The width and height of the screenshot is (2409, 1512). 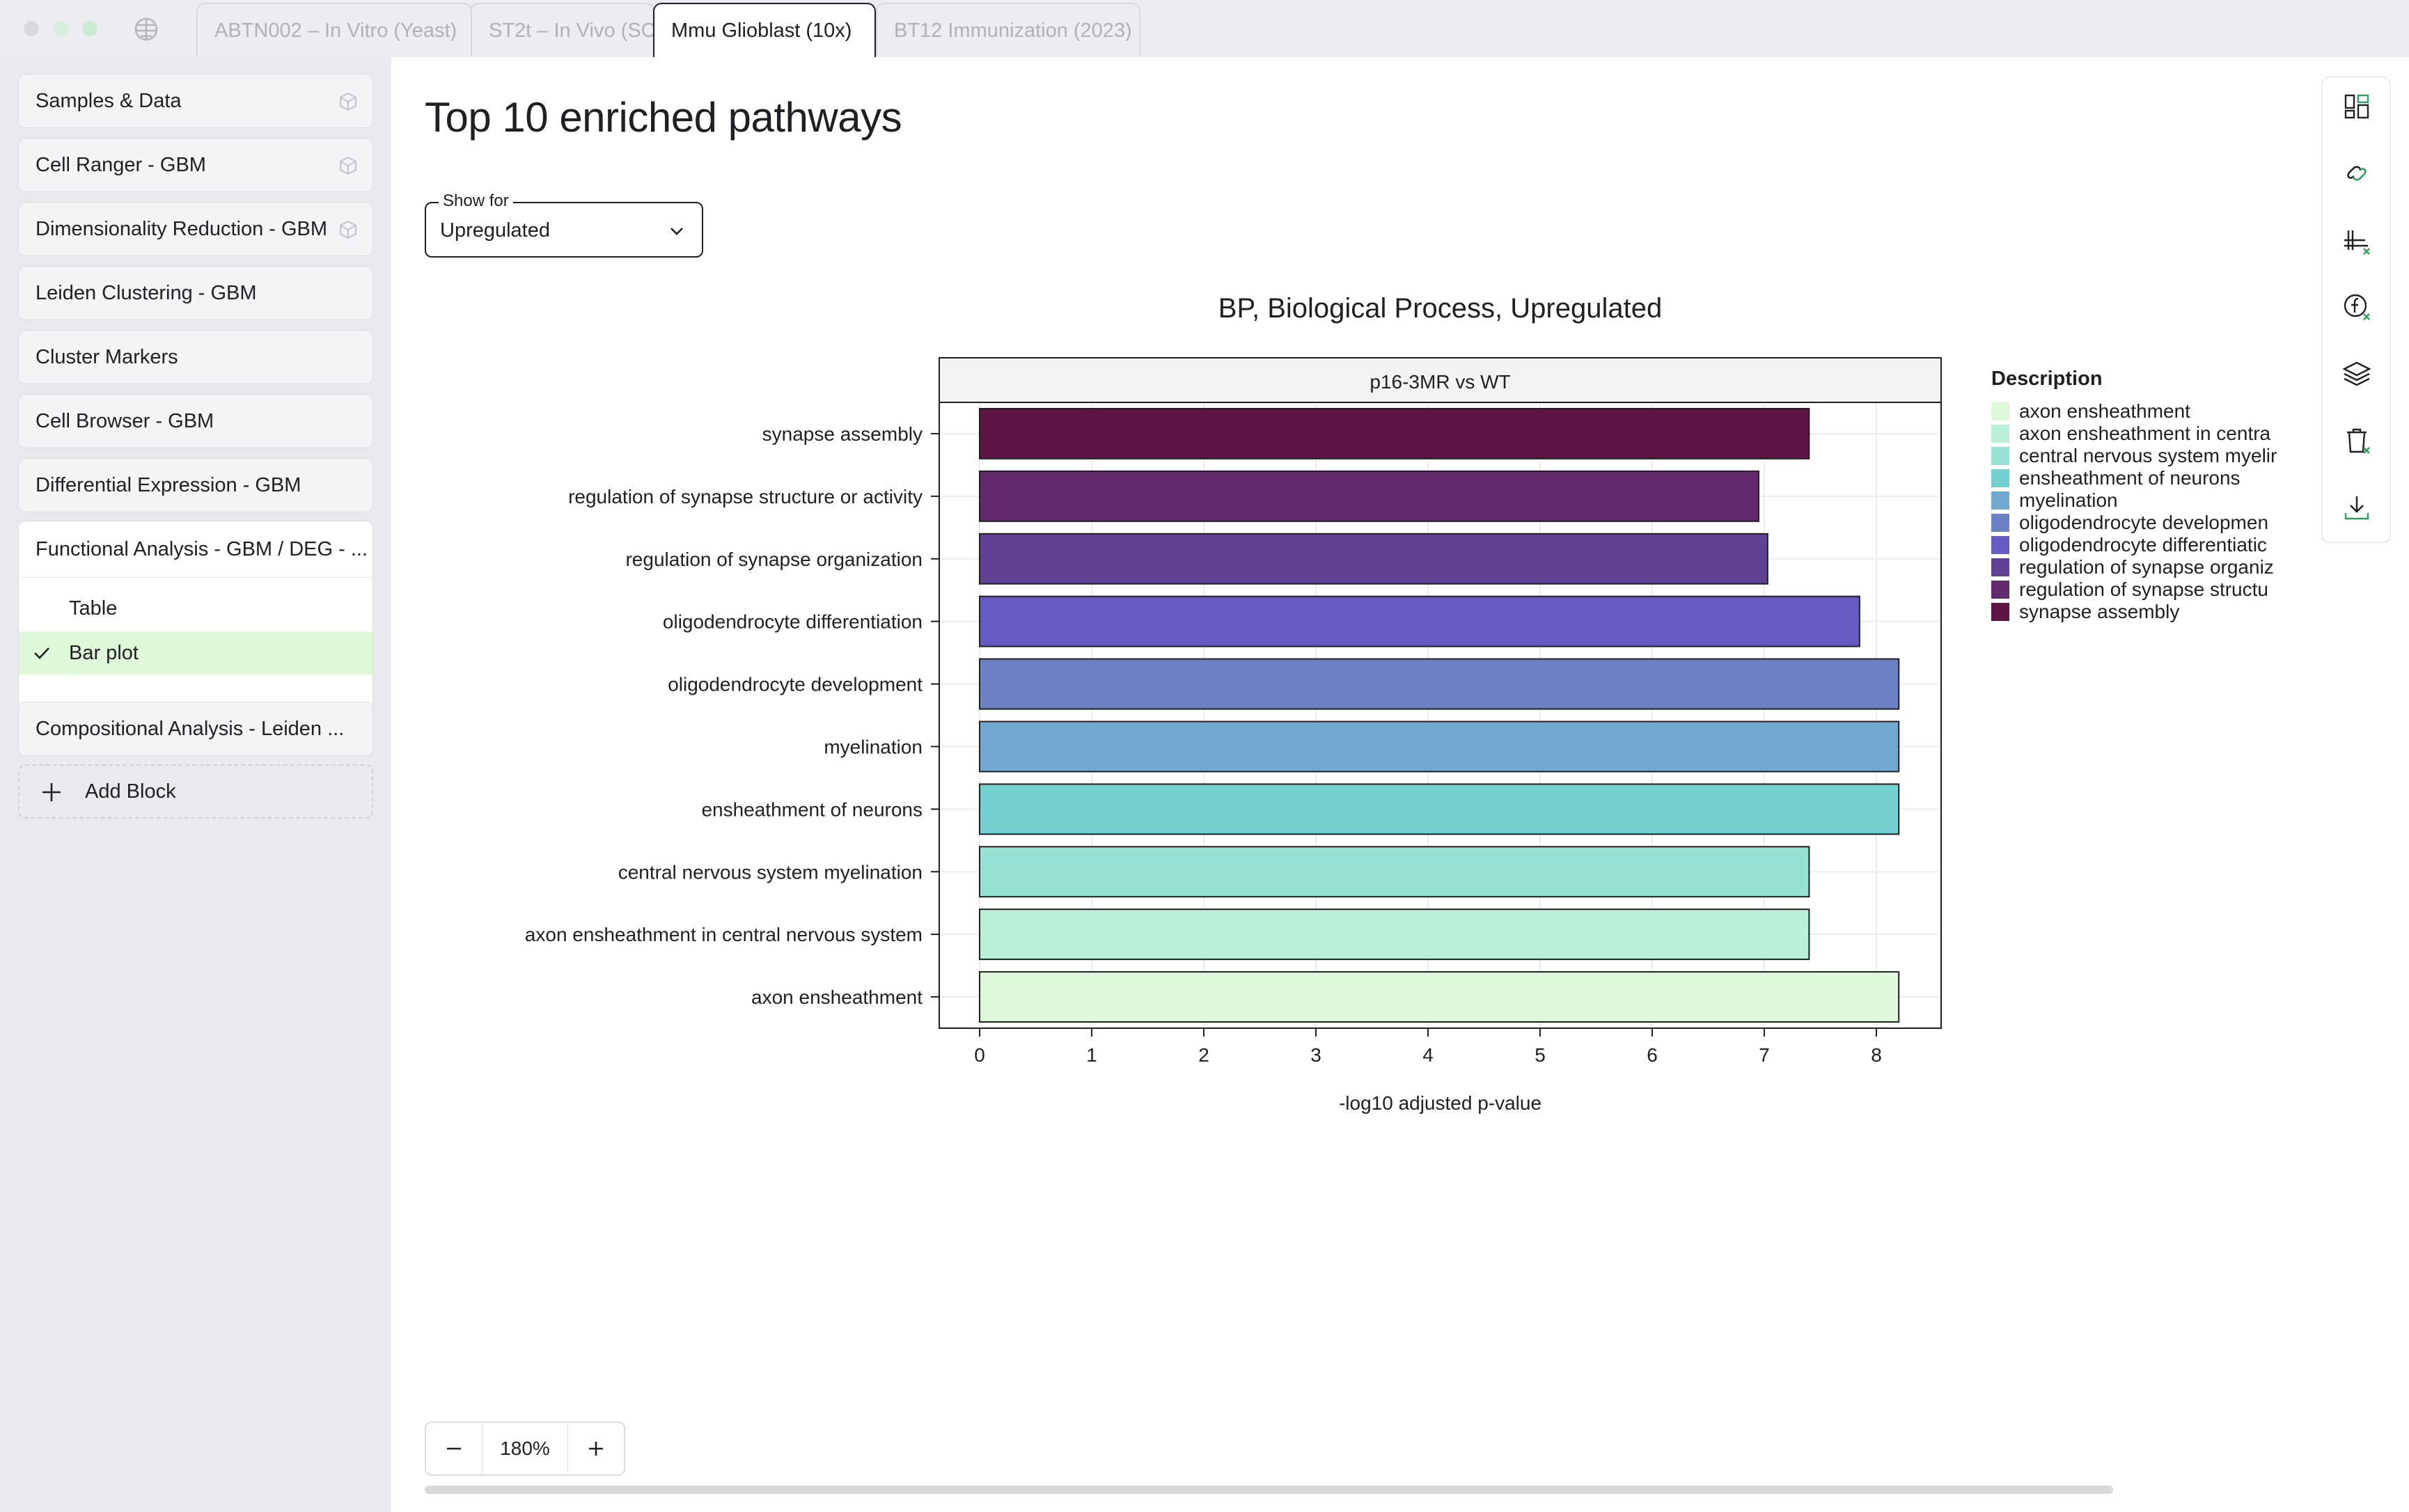 What do you see at coordinates (195, 101) in the screenshot?
I see `sidebar-block-samples-data: Samples & Data` at bounding box center [195, 101].